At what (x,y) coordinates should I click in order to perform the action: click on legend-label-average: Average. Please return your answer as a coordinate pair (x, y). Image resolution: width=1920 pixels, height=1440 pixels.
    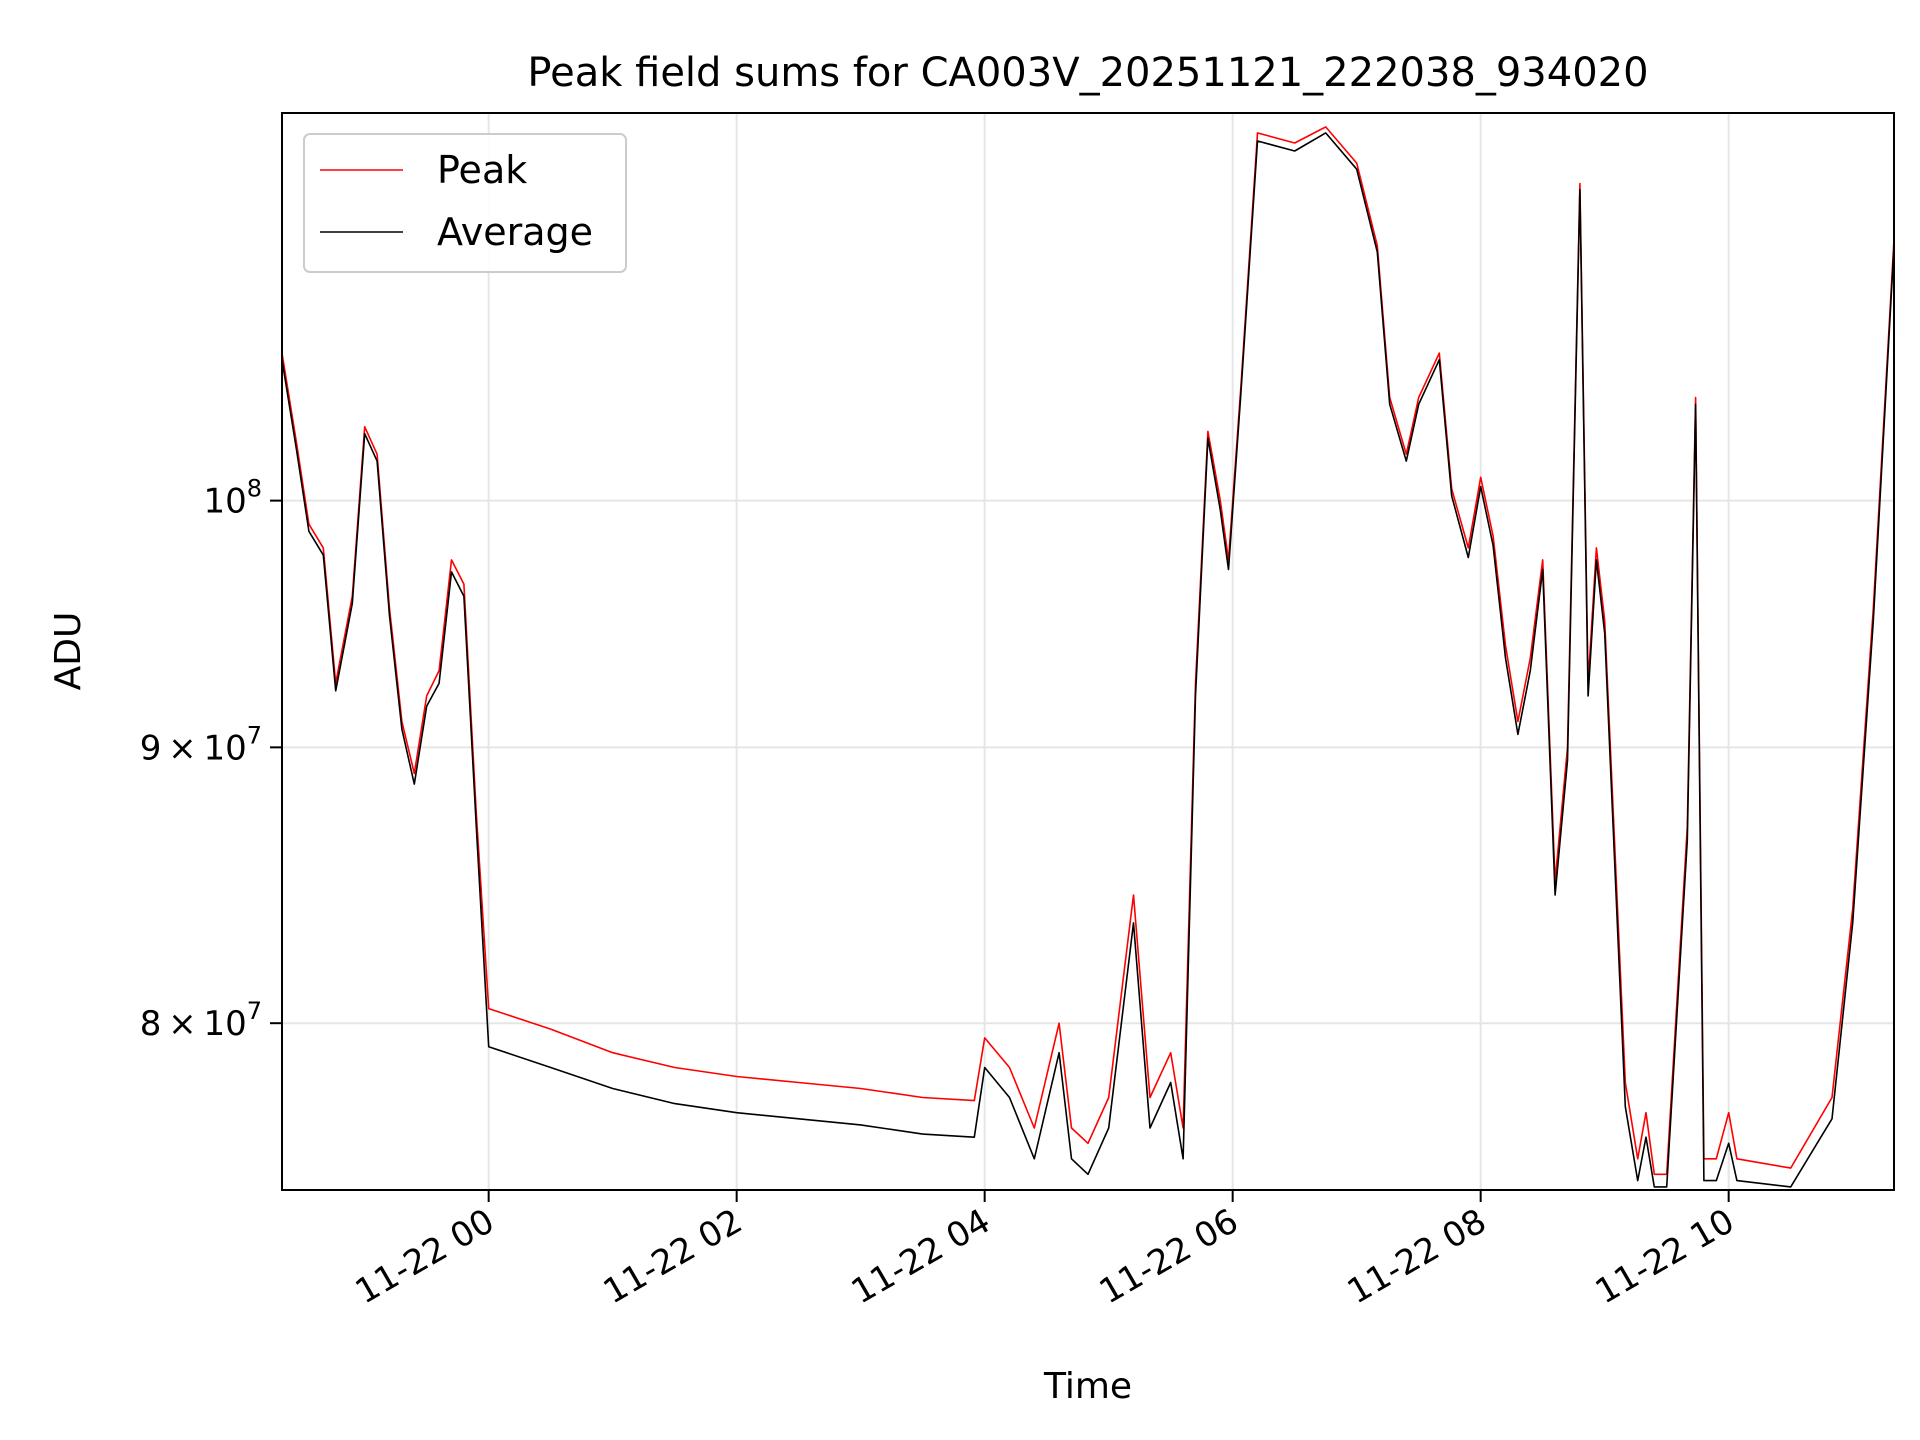
    Looking at the image, I should click on (515, 232).